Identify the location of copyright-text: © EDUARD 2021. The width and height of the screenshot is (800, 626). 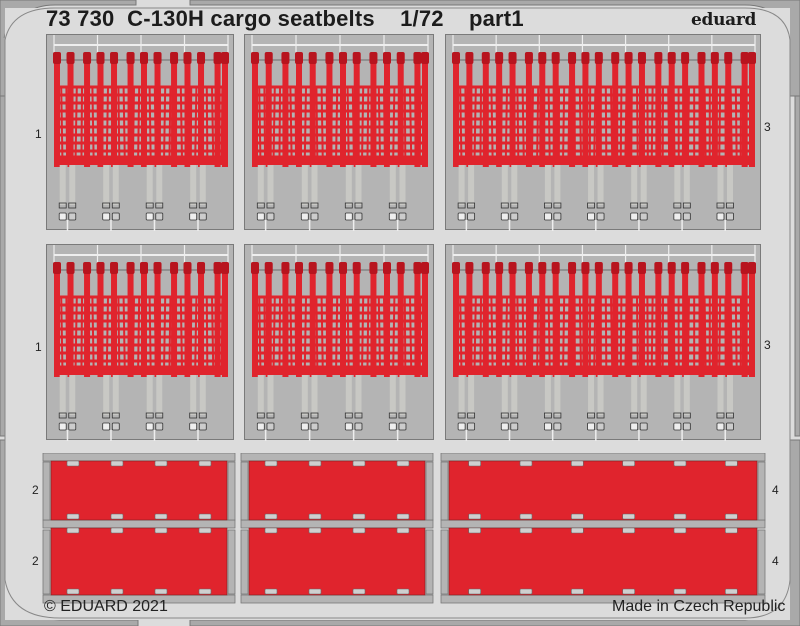
(106, 606).